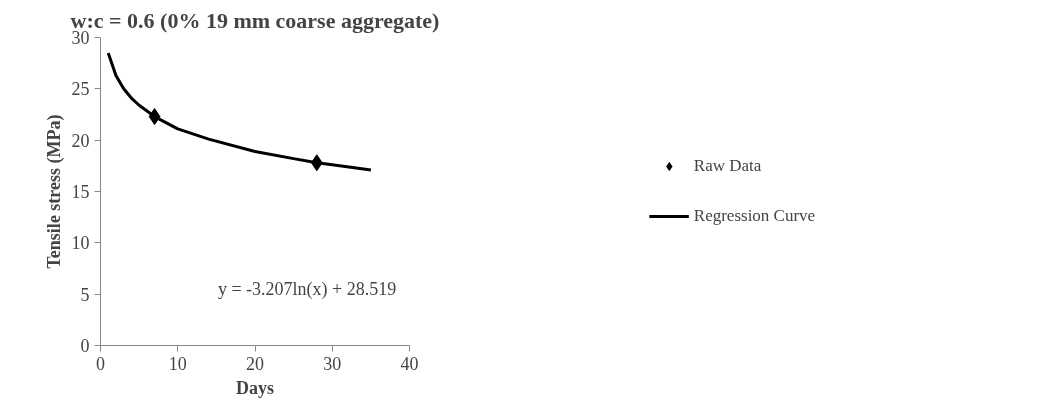 The width and height of the screenshot is (1061, 409). Describe the element at coordinates (80, 89) in the screenshot. I see `y-tick-label: 25` at that location.